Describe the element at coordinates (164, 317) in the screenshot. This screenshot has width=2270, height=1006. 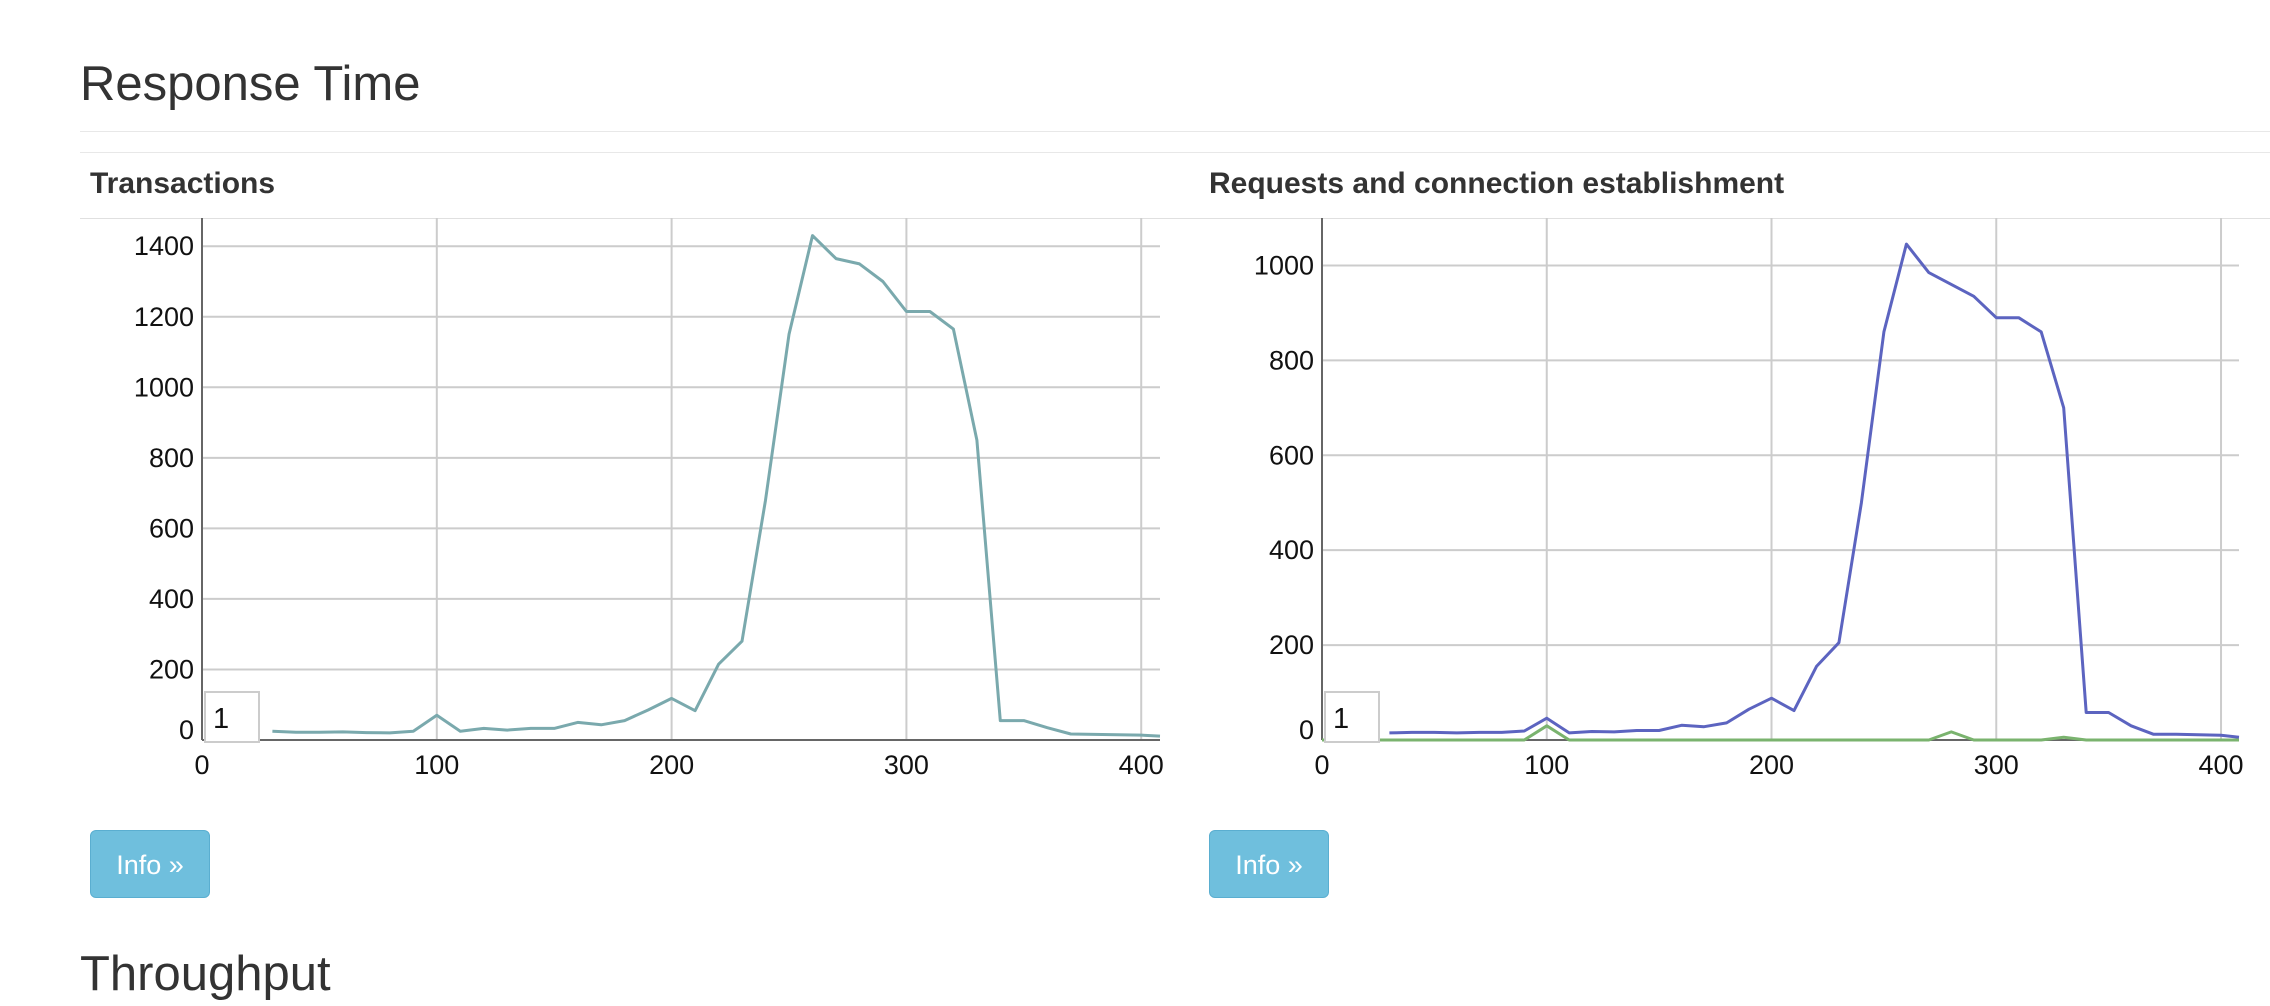
I see `y-tick-label: 1200` at that location.